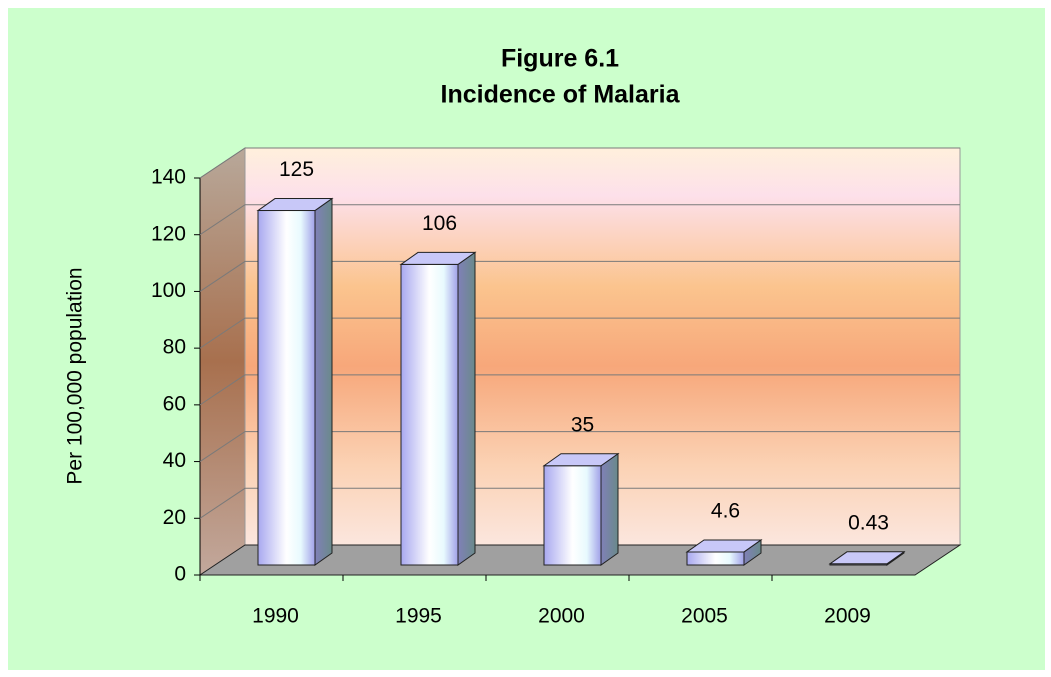 The width and height of the screenshot is (1051, 677). I want to click on y-tick-label: 80, so click(174, 347).